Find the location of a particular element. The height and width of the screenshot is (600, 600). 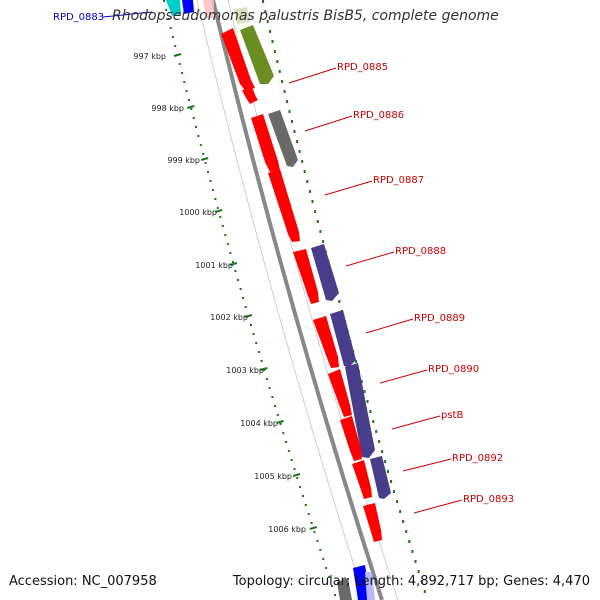

gene-rpd0888-red is located at coordinates (306, 276).